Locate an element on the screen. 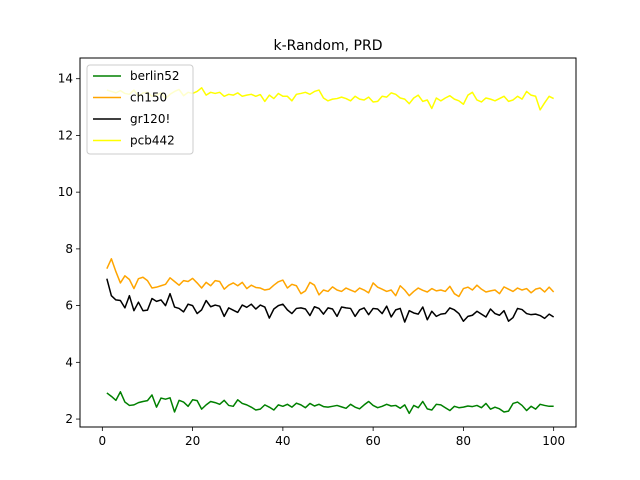 The width and height of the screenshot is (640, 480). y-tick-label: 10 is located at coordinates (65, 192).